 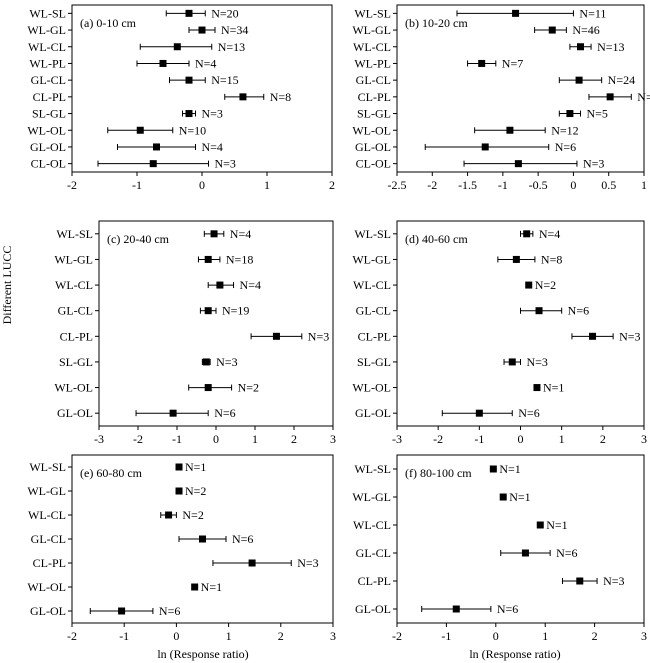 What do you see at coordinates (512, 63) in the screenshot?
I see `n-label: N=7` at bounding box center [512, 63].